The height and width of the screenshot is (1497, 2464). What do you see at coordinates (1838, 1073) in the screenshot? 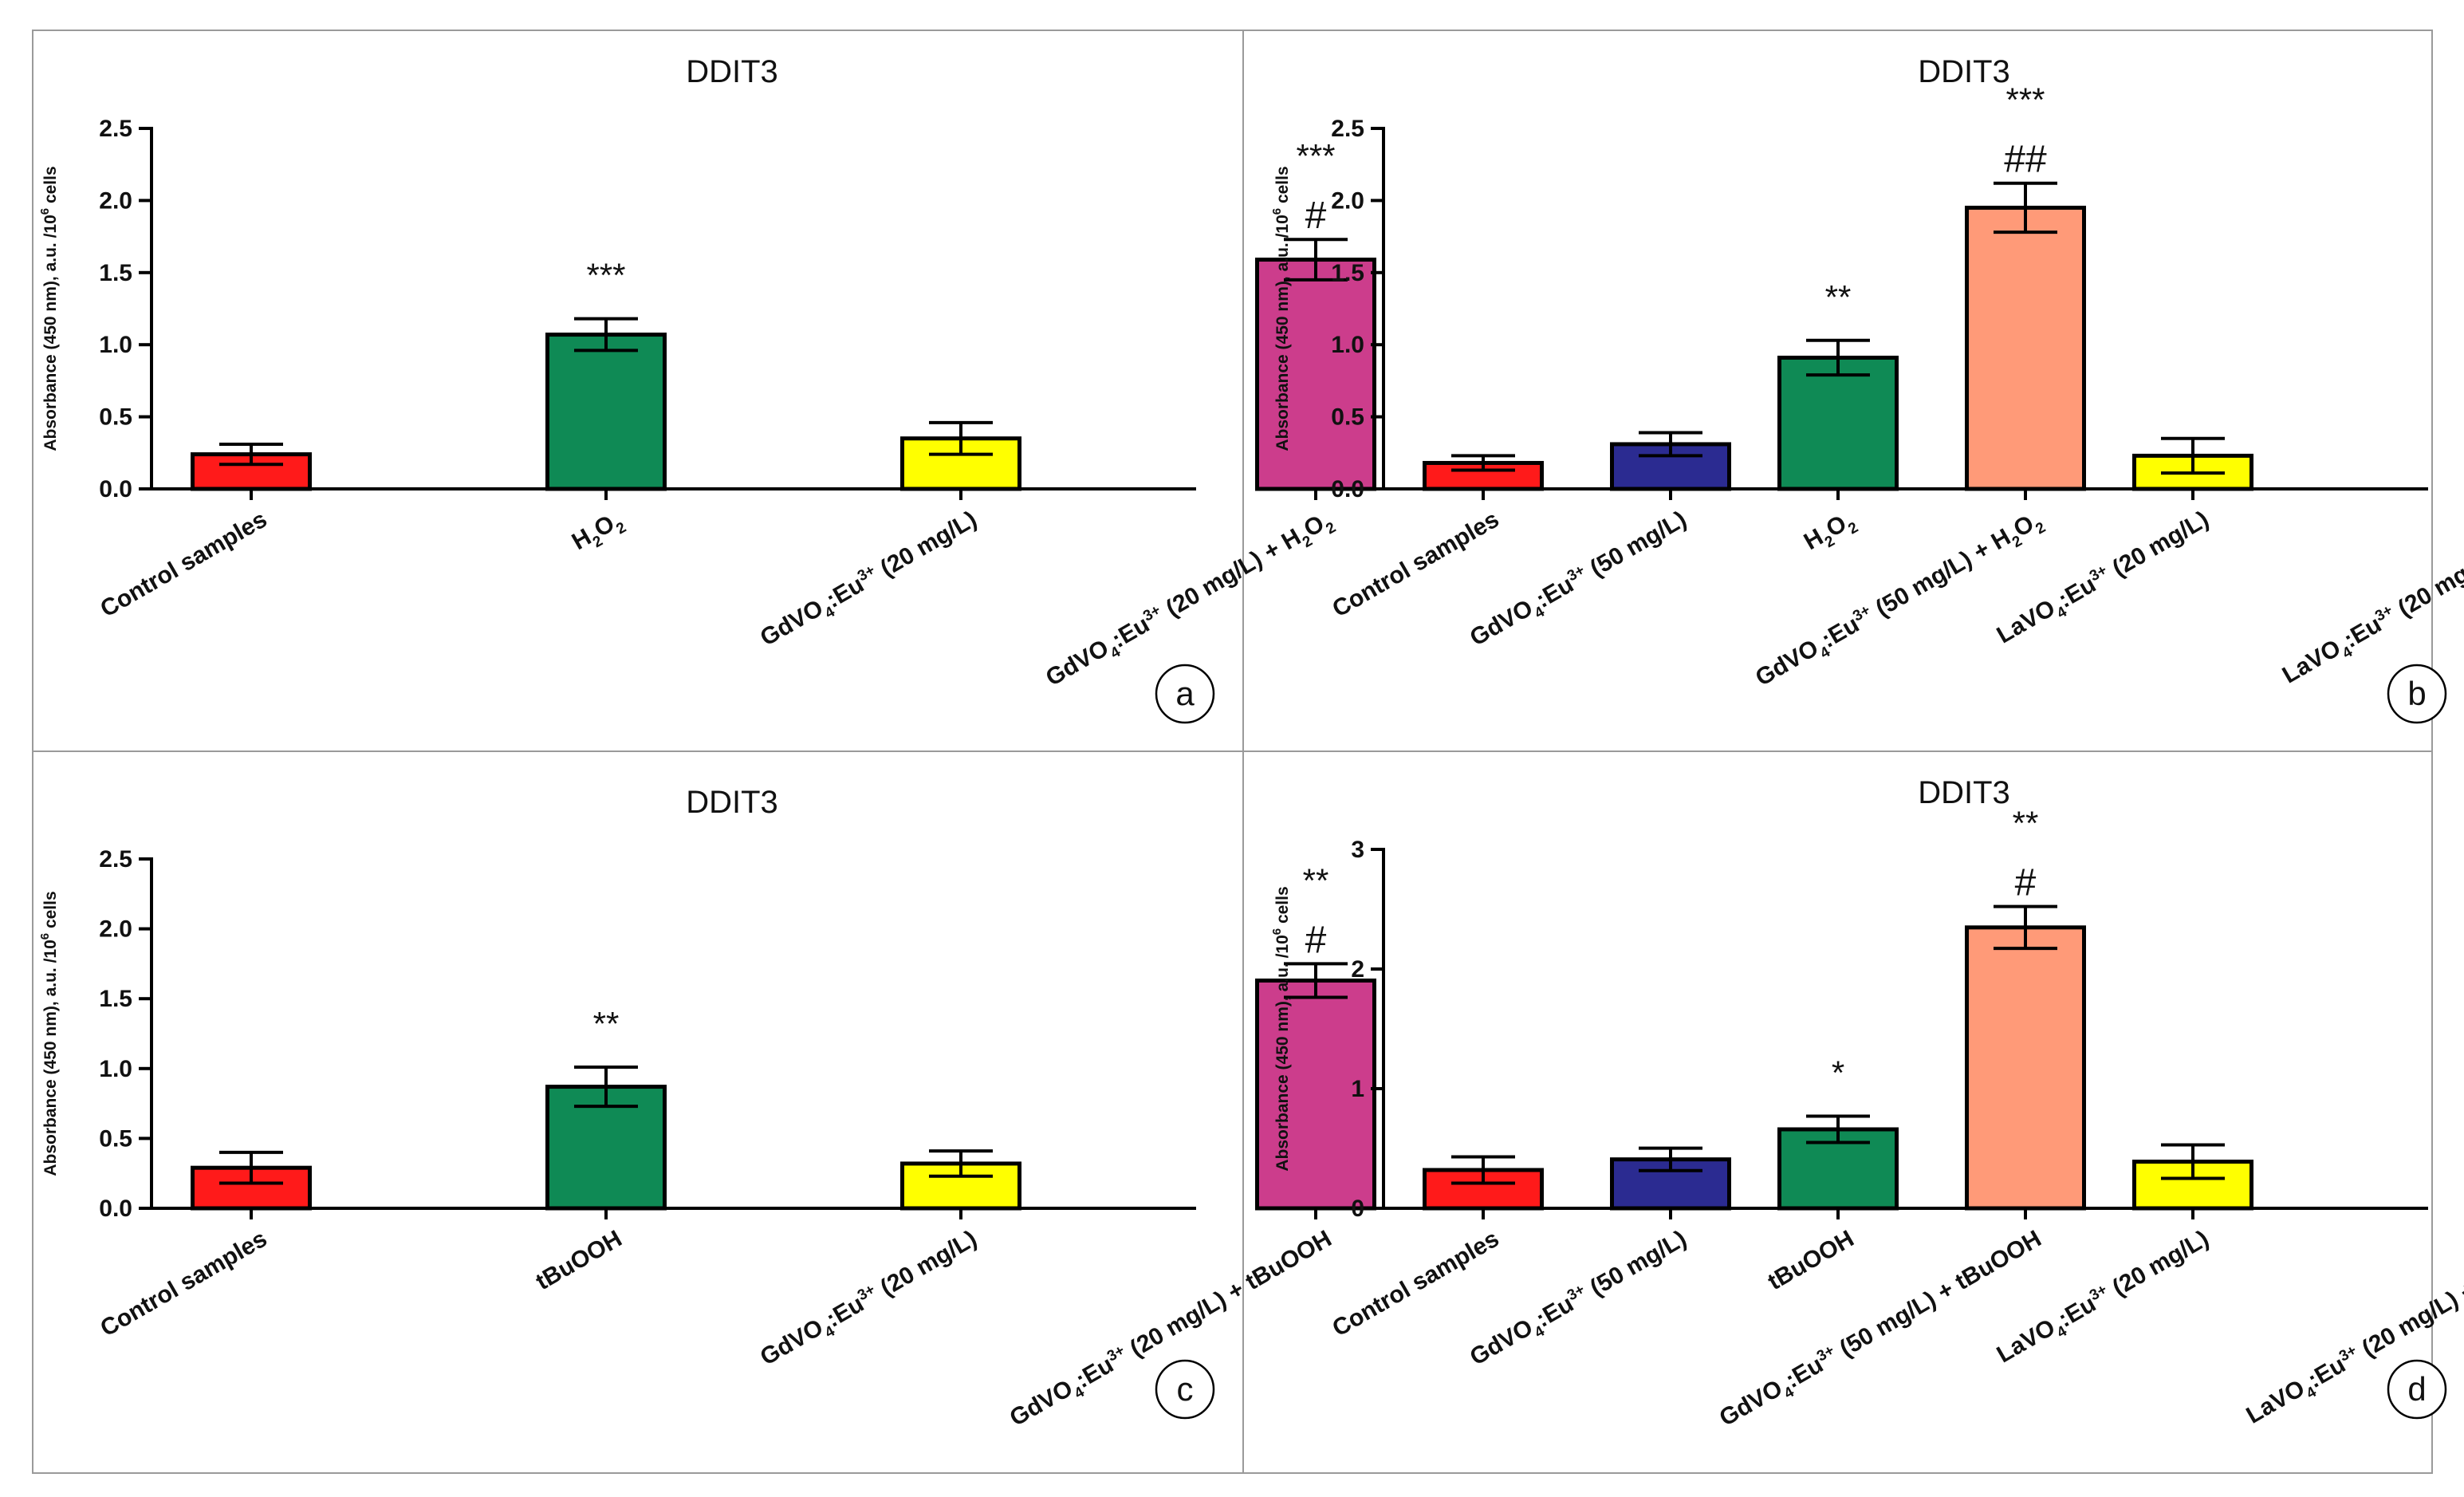
I see `significance-marker: *` at bounding box center [1838, 1073].